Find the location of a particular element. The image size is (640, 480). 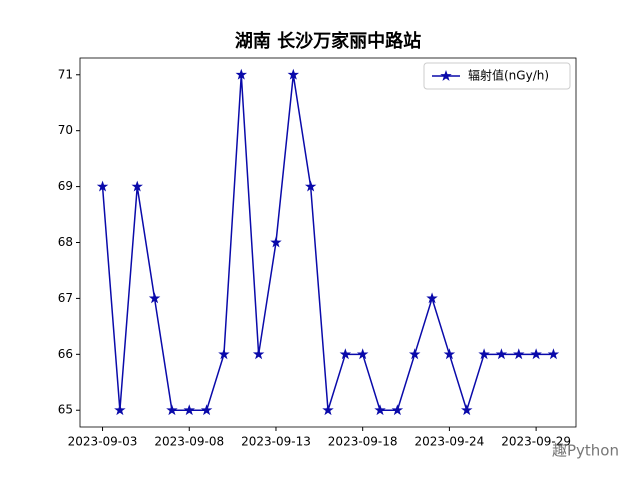

y-tick-label: 66 is located at coordinates (65, 354).